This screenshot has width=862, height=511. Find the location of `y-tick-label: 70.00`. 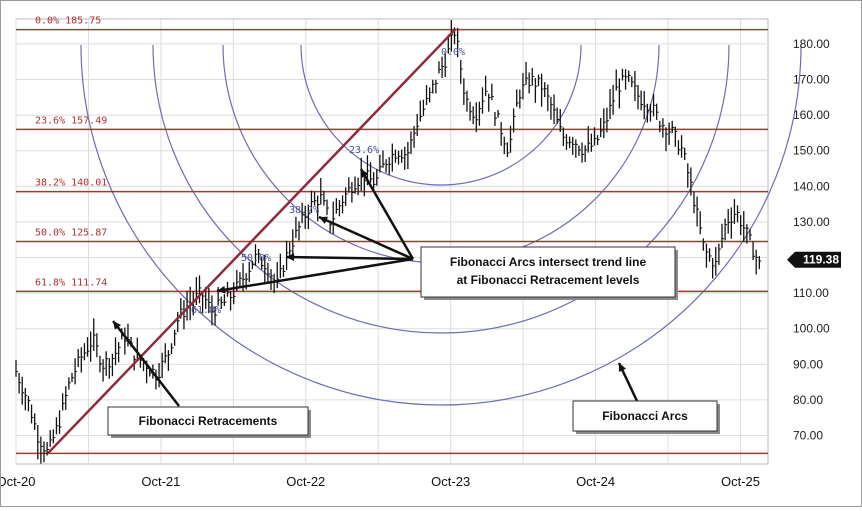

y-tick-label: 70.00 is located at coordinates (808, 436).